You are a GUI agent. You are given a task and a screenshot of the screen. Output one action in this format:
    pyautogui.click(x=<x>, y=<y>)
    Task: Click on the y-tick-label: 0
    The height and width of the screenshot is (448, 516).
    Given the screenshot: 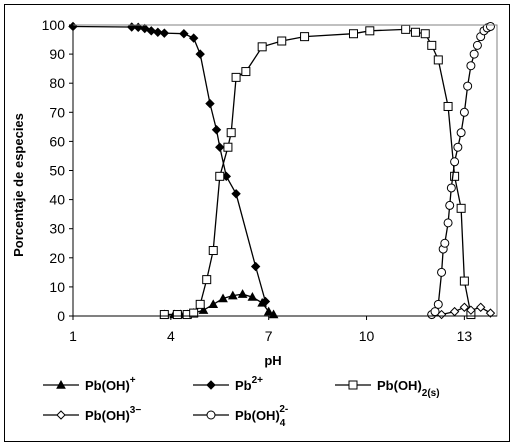 What is the action you would take?
    pyautogui.click(x=61, y=316)
    